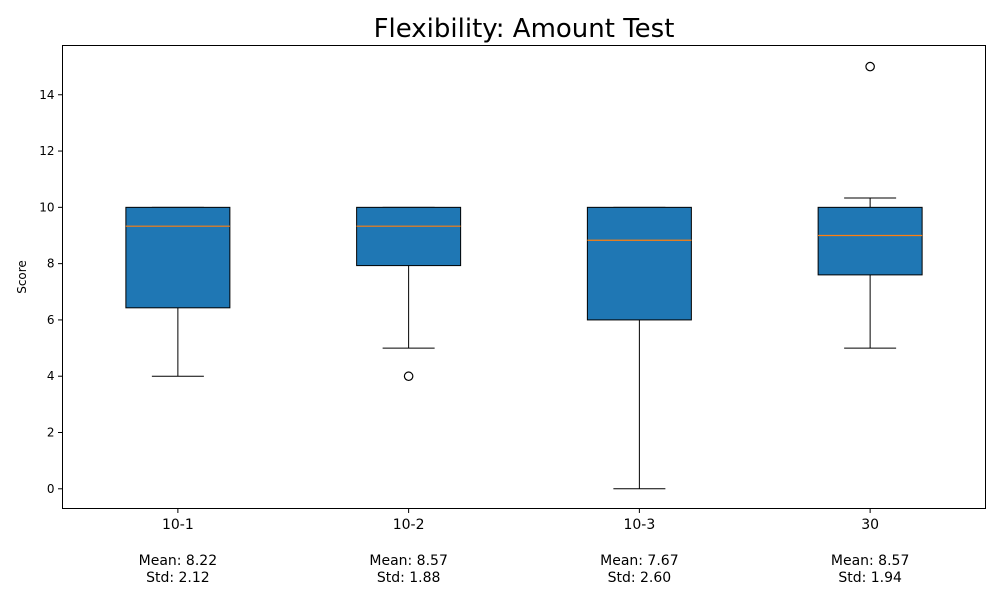  I want to click on std-label: Std: 1.94, so click(870, 578).